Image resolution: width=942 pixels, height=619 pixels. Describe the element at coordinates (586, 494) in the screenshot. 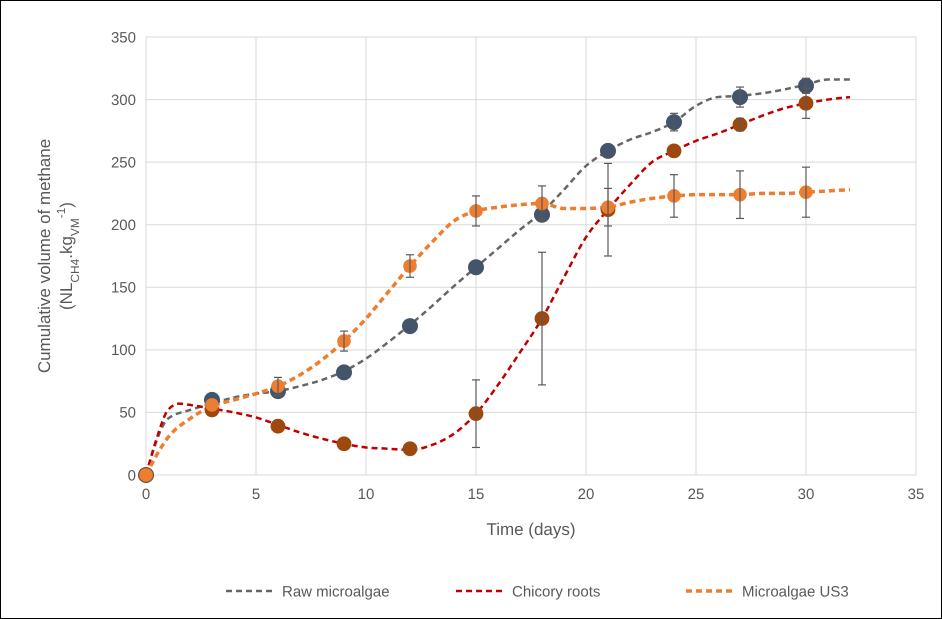

I see `x-tick-label: 20` at that location.